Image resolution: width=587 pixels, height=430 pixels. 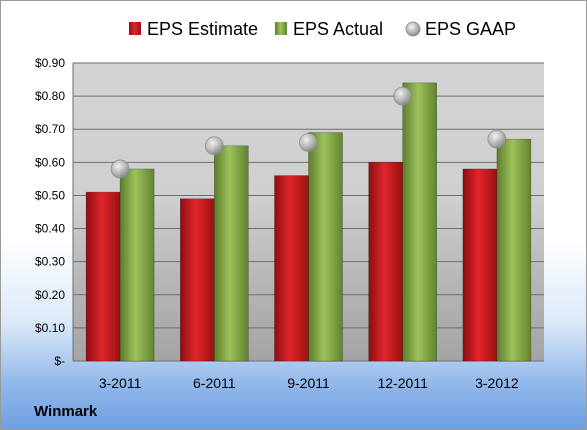 I want to click on y-tick-label: $0.30, so click(x=50, y=262).